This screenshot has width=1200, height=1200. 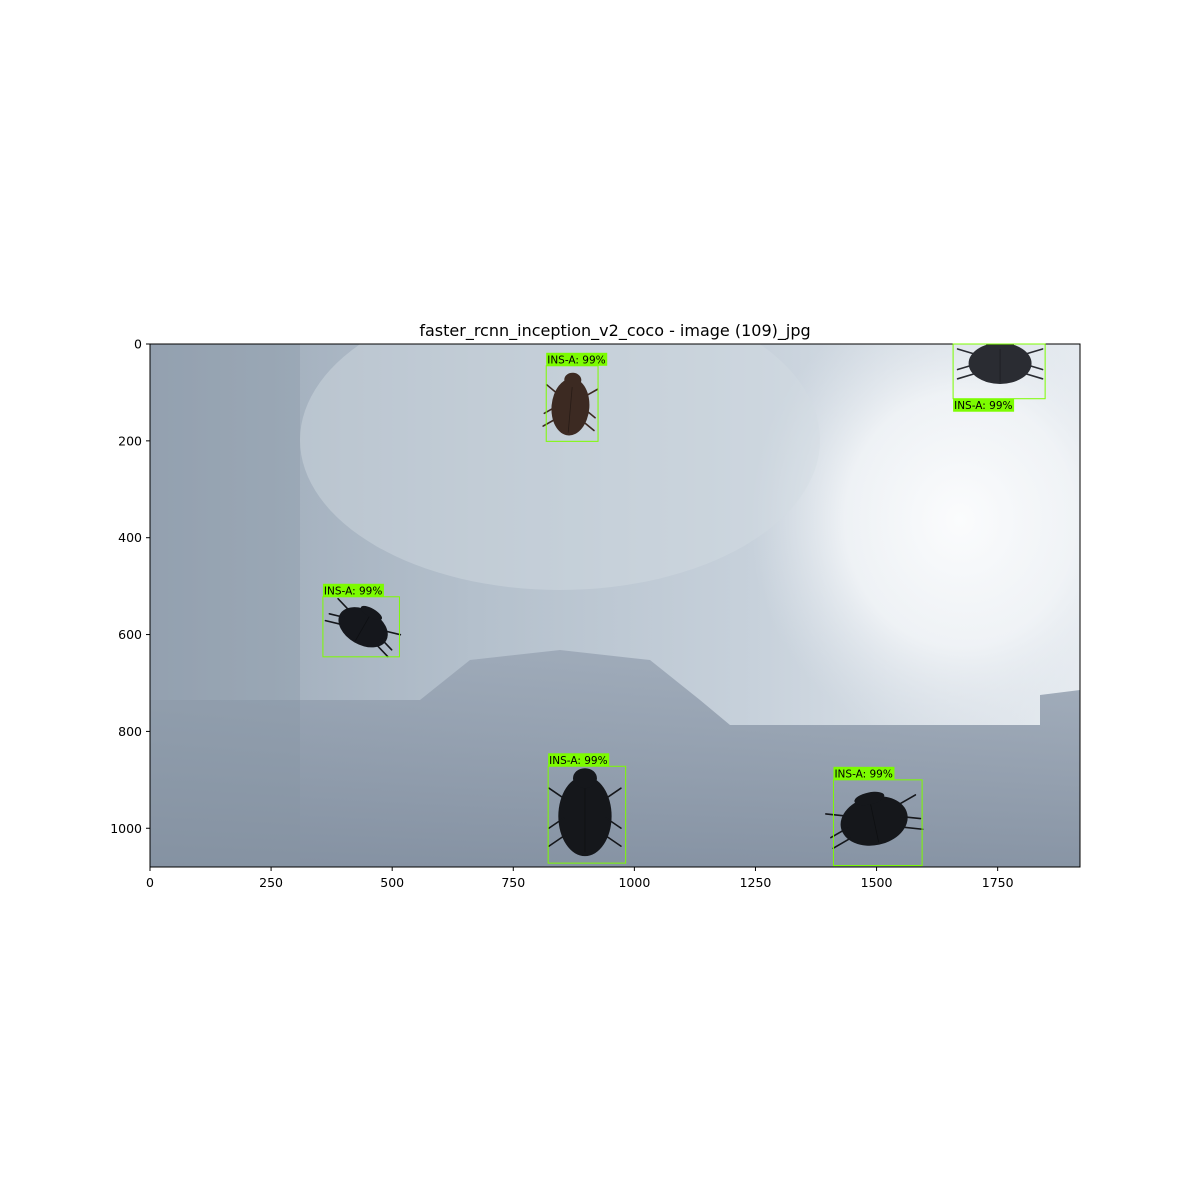 I want to click on photo-light-glare, so click(x=915, y=547).